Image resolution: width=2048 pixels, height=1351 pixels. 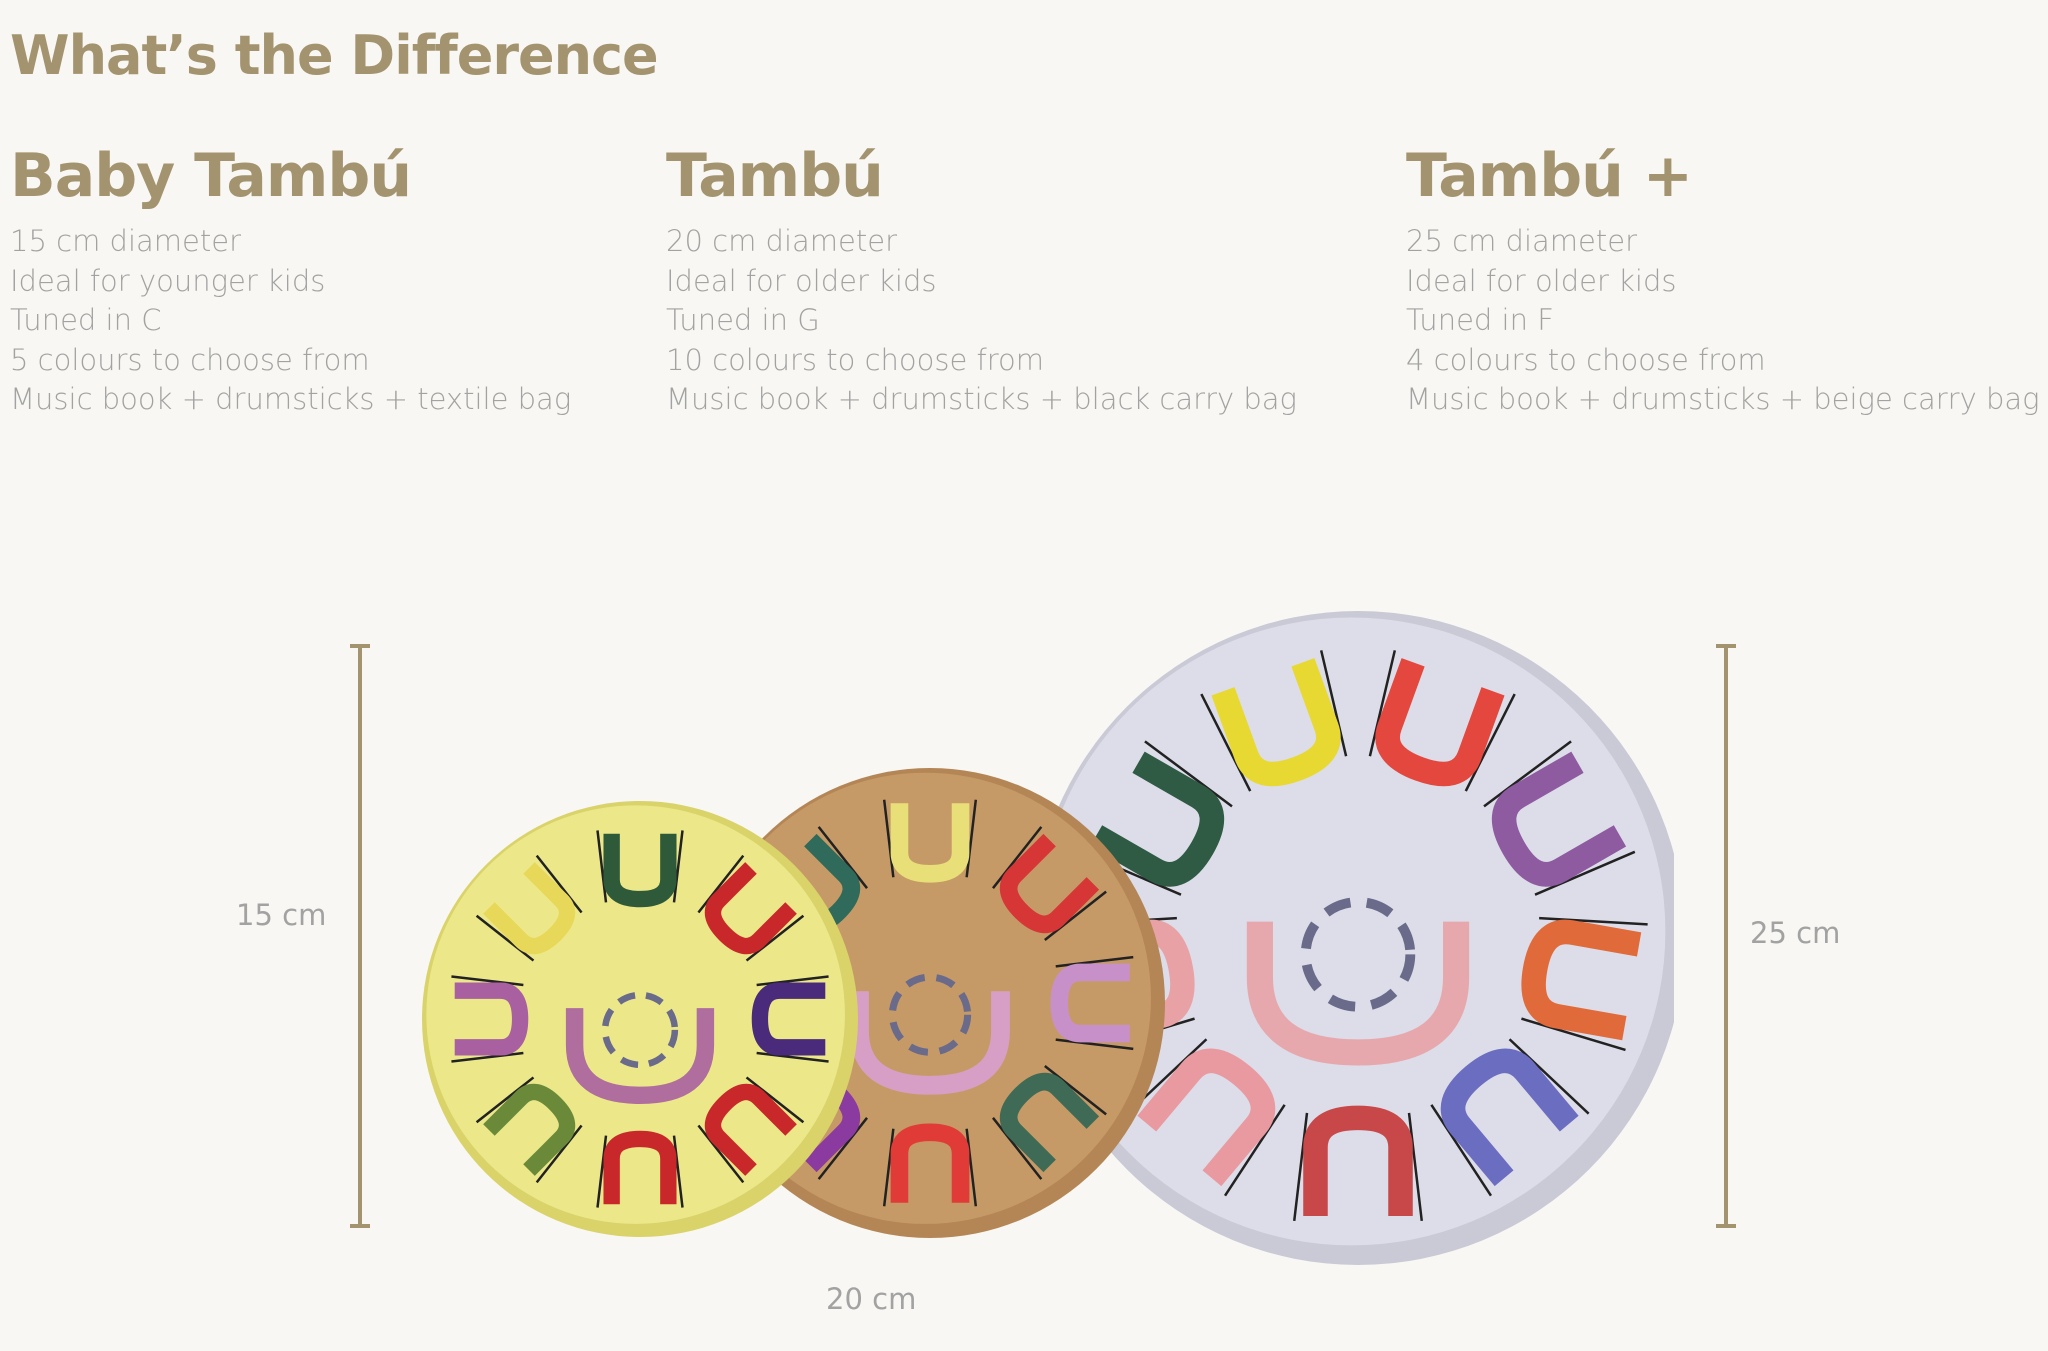 What do you see at coordinates (781, 241) in the screenshot?
I see `product-detail: 20 cm diameter` at bounding box center [781, 241].